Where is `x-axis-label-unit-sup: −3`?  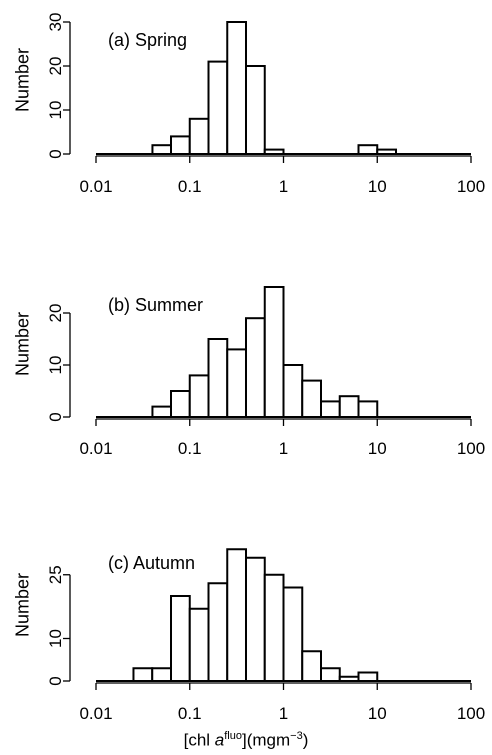
x-axis-label-unit-sup: −3 is located at coordinates (296, 736).